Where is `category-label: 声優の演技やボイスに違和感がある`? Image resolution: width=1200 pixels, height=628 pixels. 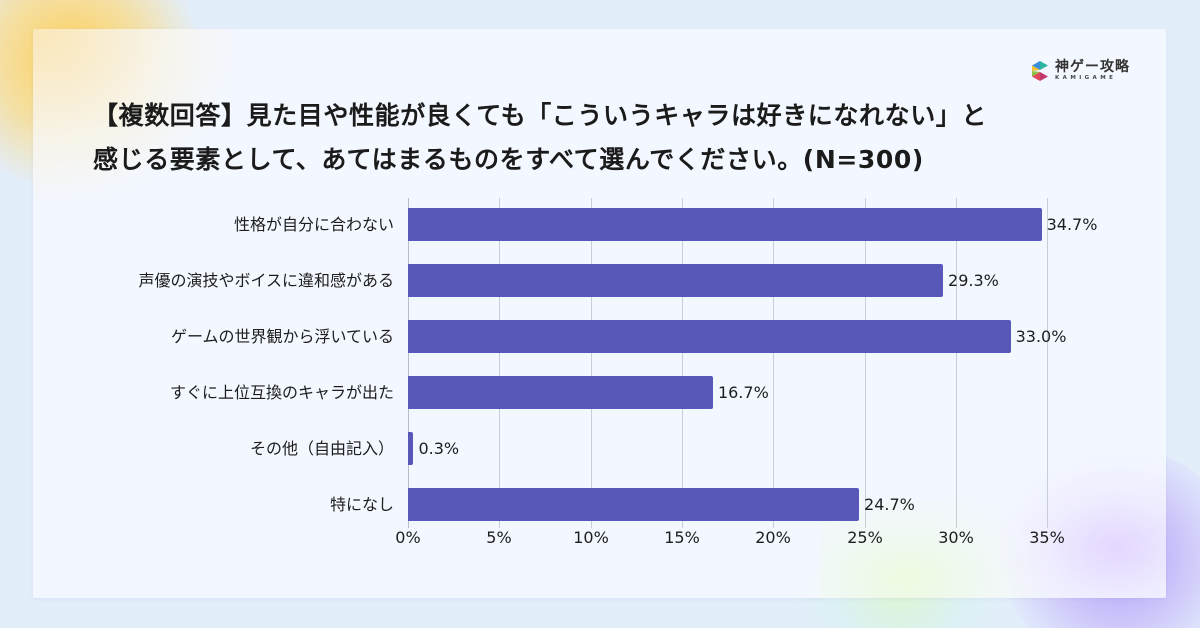
category-label: 声優の演技やボイスに違和感がある is located at coordinates (266, 280).